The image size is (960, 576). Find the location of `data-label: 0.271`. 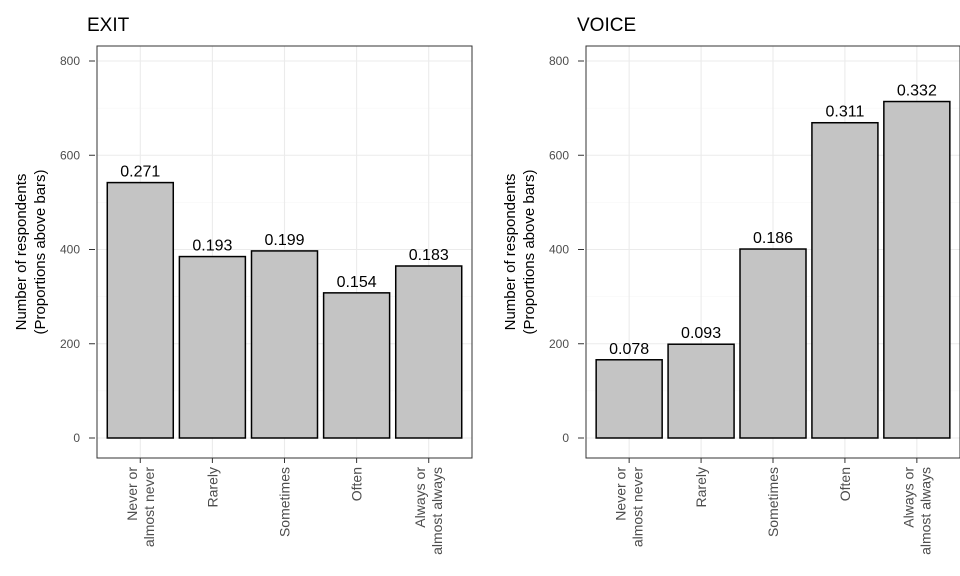

data-label: 0.271 is located at coordinates (140, 172).